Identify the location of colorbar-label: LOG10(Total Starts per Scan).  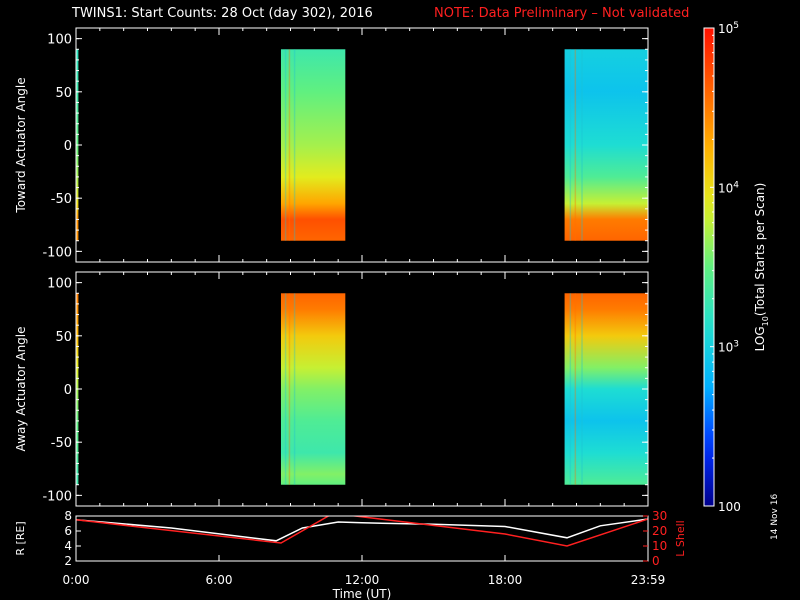
(761, 267).